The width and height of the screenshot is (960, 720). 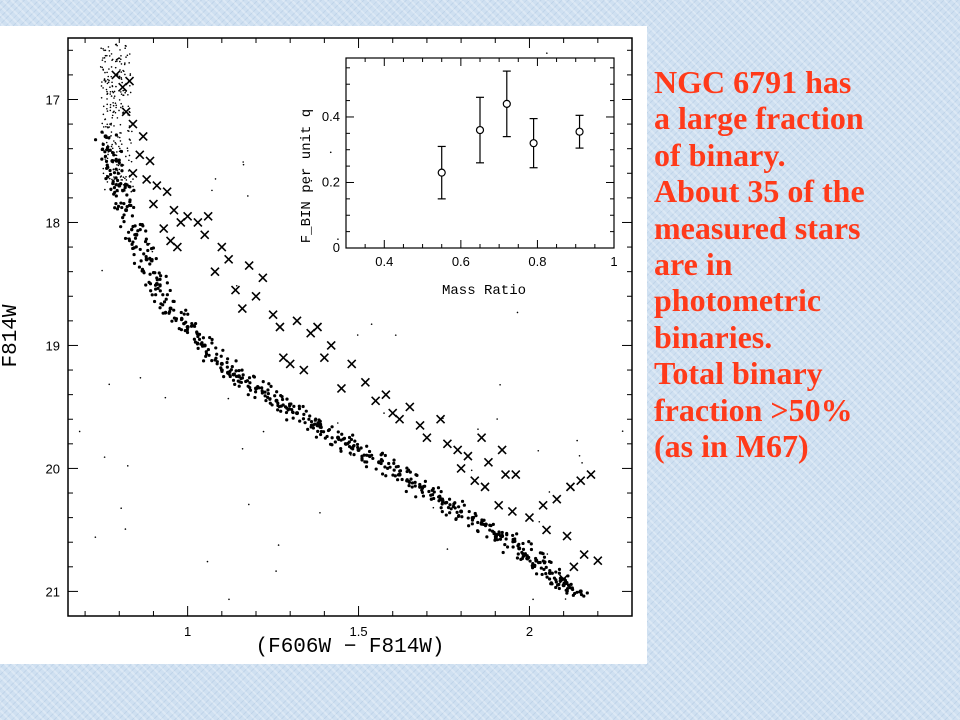 What do you see at coordinates (307, 176) in the screenshot?
I see `inset-y-axis-label: F_BIN per unit q` at bounding box center [307, 176].